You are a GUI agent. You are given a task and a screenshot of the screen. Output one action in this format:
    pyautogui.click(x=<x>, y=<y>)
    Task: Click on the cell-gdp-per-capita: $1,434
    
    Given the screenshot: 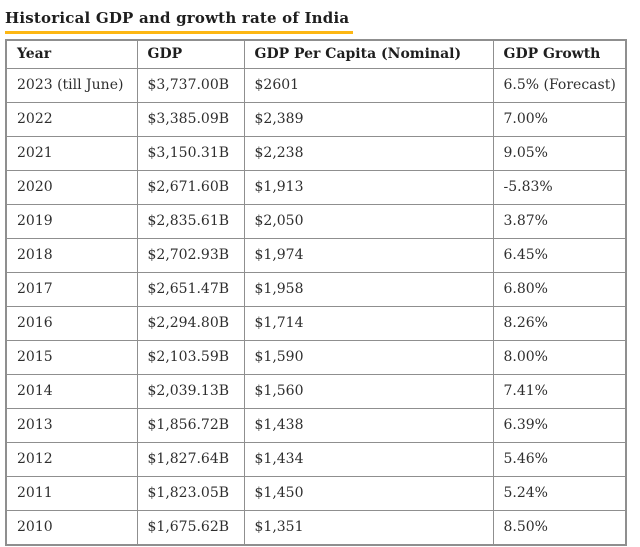 What is the action you would take?
    pyautogui.click(x=368, y=459)
    